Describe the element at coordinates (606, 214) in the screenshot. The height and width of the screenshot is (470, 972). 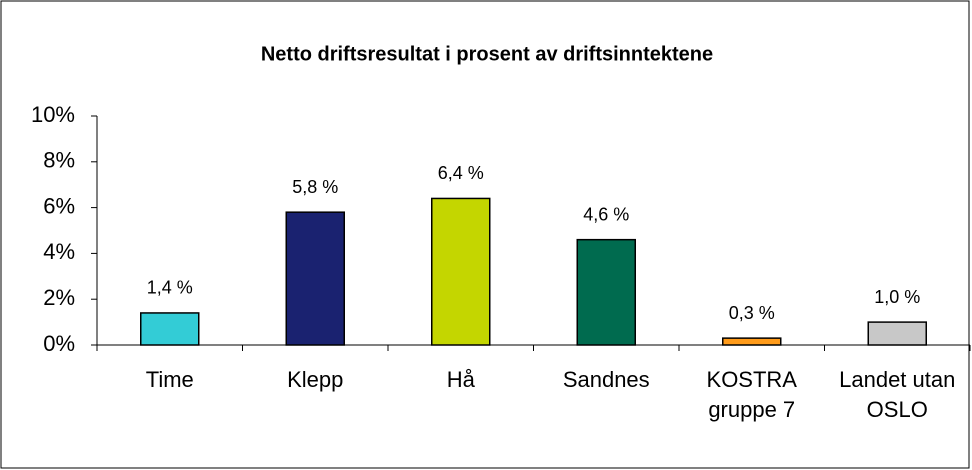
I see `value-label: 4,6 %` at that location.